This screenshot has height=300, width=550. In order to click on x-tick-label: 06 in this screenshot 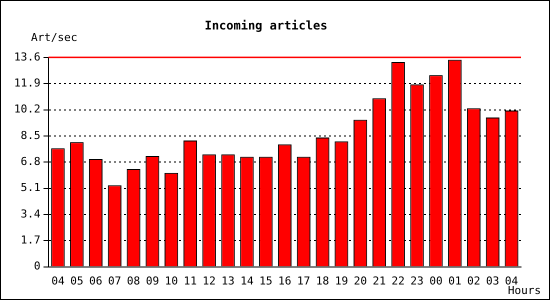, I will do `click(95, 281)`.